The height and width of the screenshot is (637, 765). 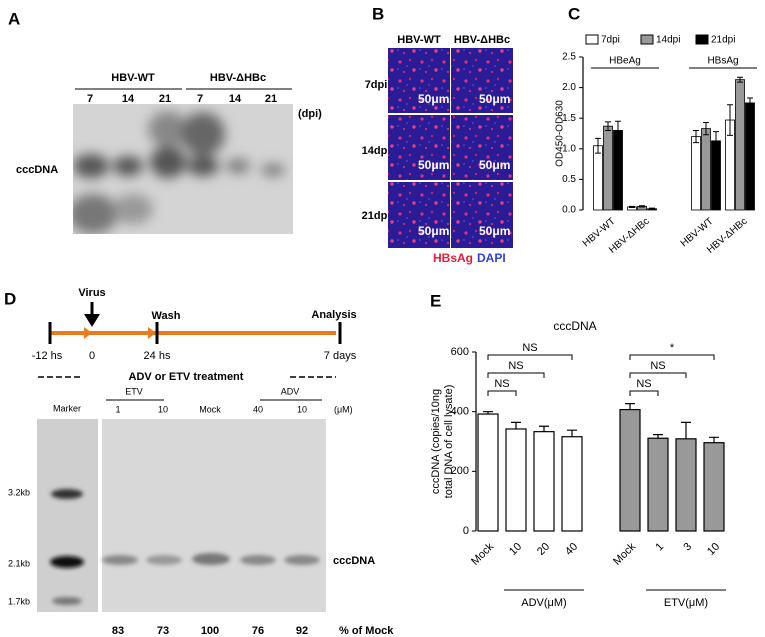 I want to click on percent-label: 92, so click(x=302, y=631).